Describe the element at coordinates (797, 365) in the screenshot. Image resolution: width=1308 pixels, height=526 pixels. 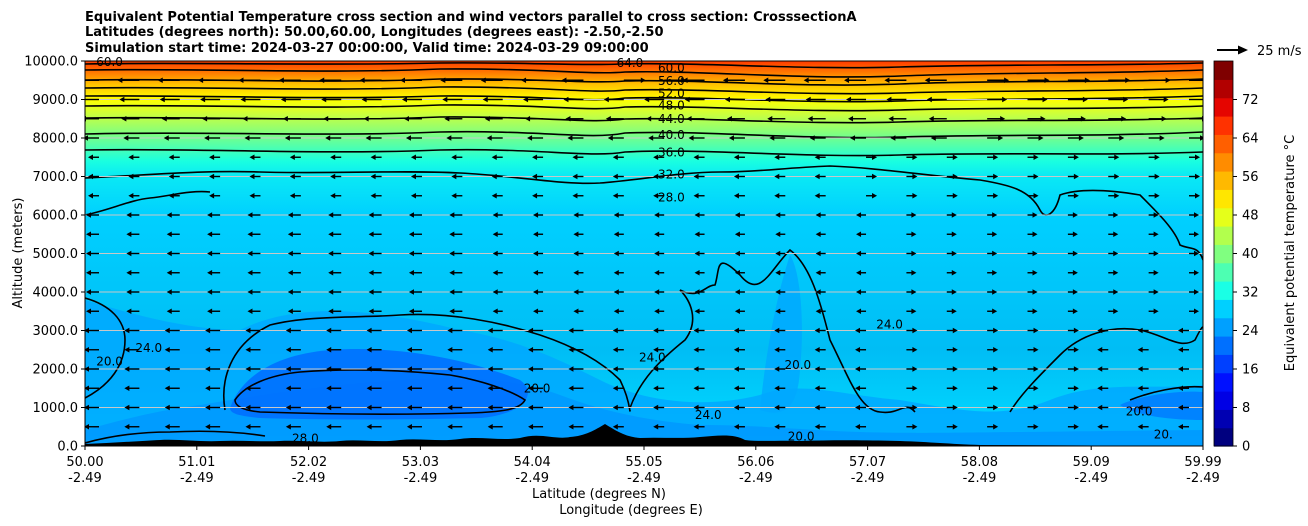
I see `contour-label: 20.0` at that location.